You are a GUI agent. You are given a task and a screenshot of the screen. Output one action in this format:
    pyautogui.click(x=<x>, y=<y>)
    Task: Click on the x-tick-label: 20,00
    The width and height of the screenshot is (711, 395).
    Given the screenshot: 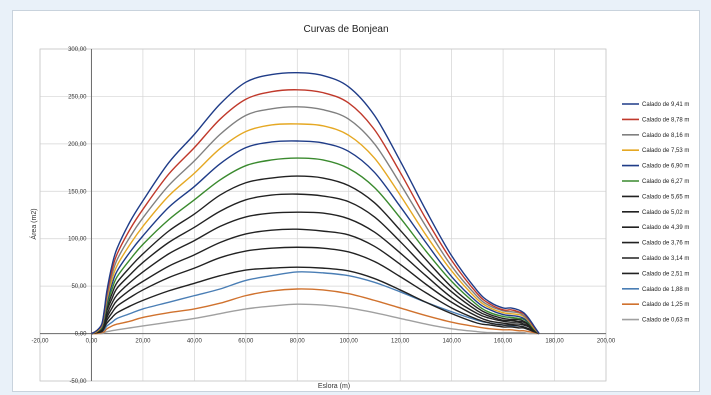 What is the action you would take?
    pyautogui.click(x=143, y=342)
    